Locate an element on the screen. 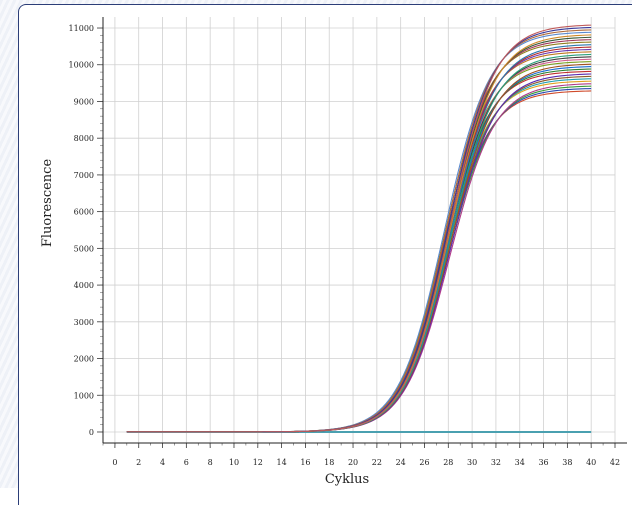 The height and width of the screenshot is (505, 632). x-tick-label: 10 is located at coordinates (234, 462).